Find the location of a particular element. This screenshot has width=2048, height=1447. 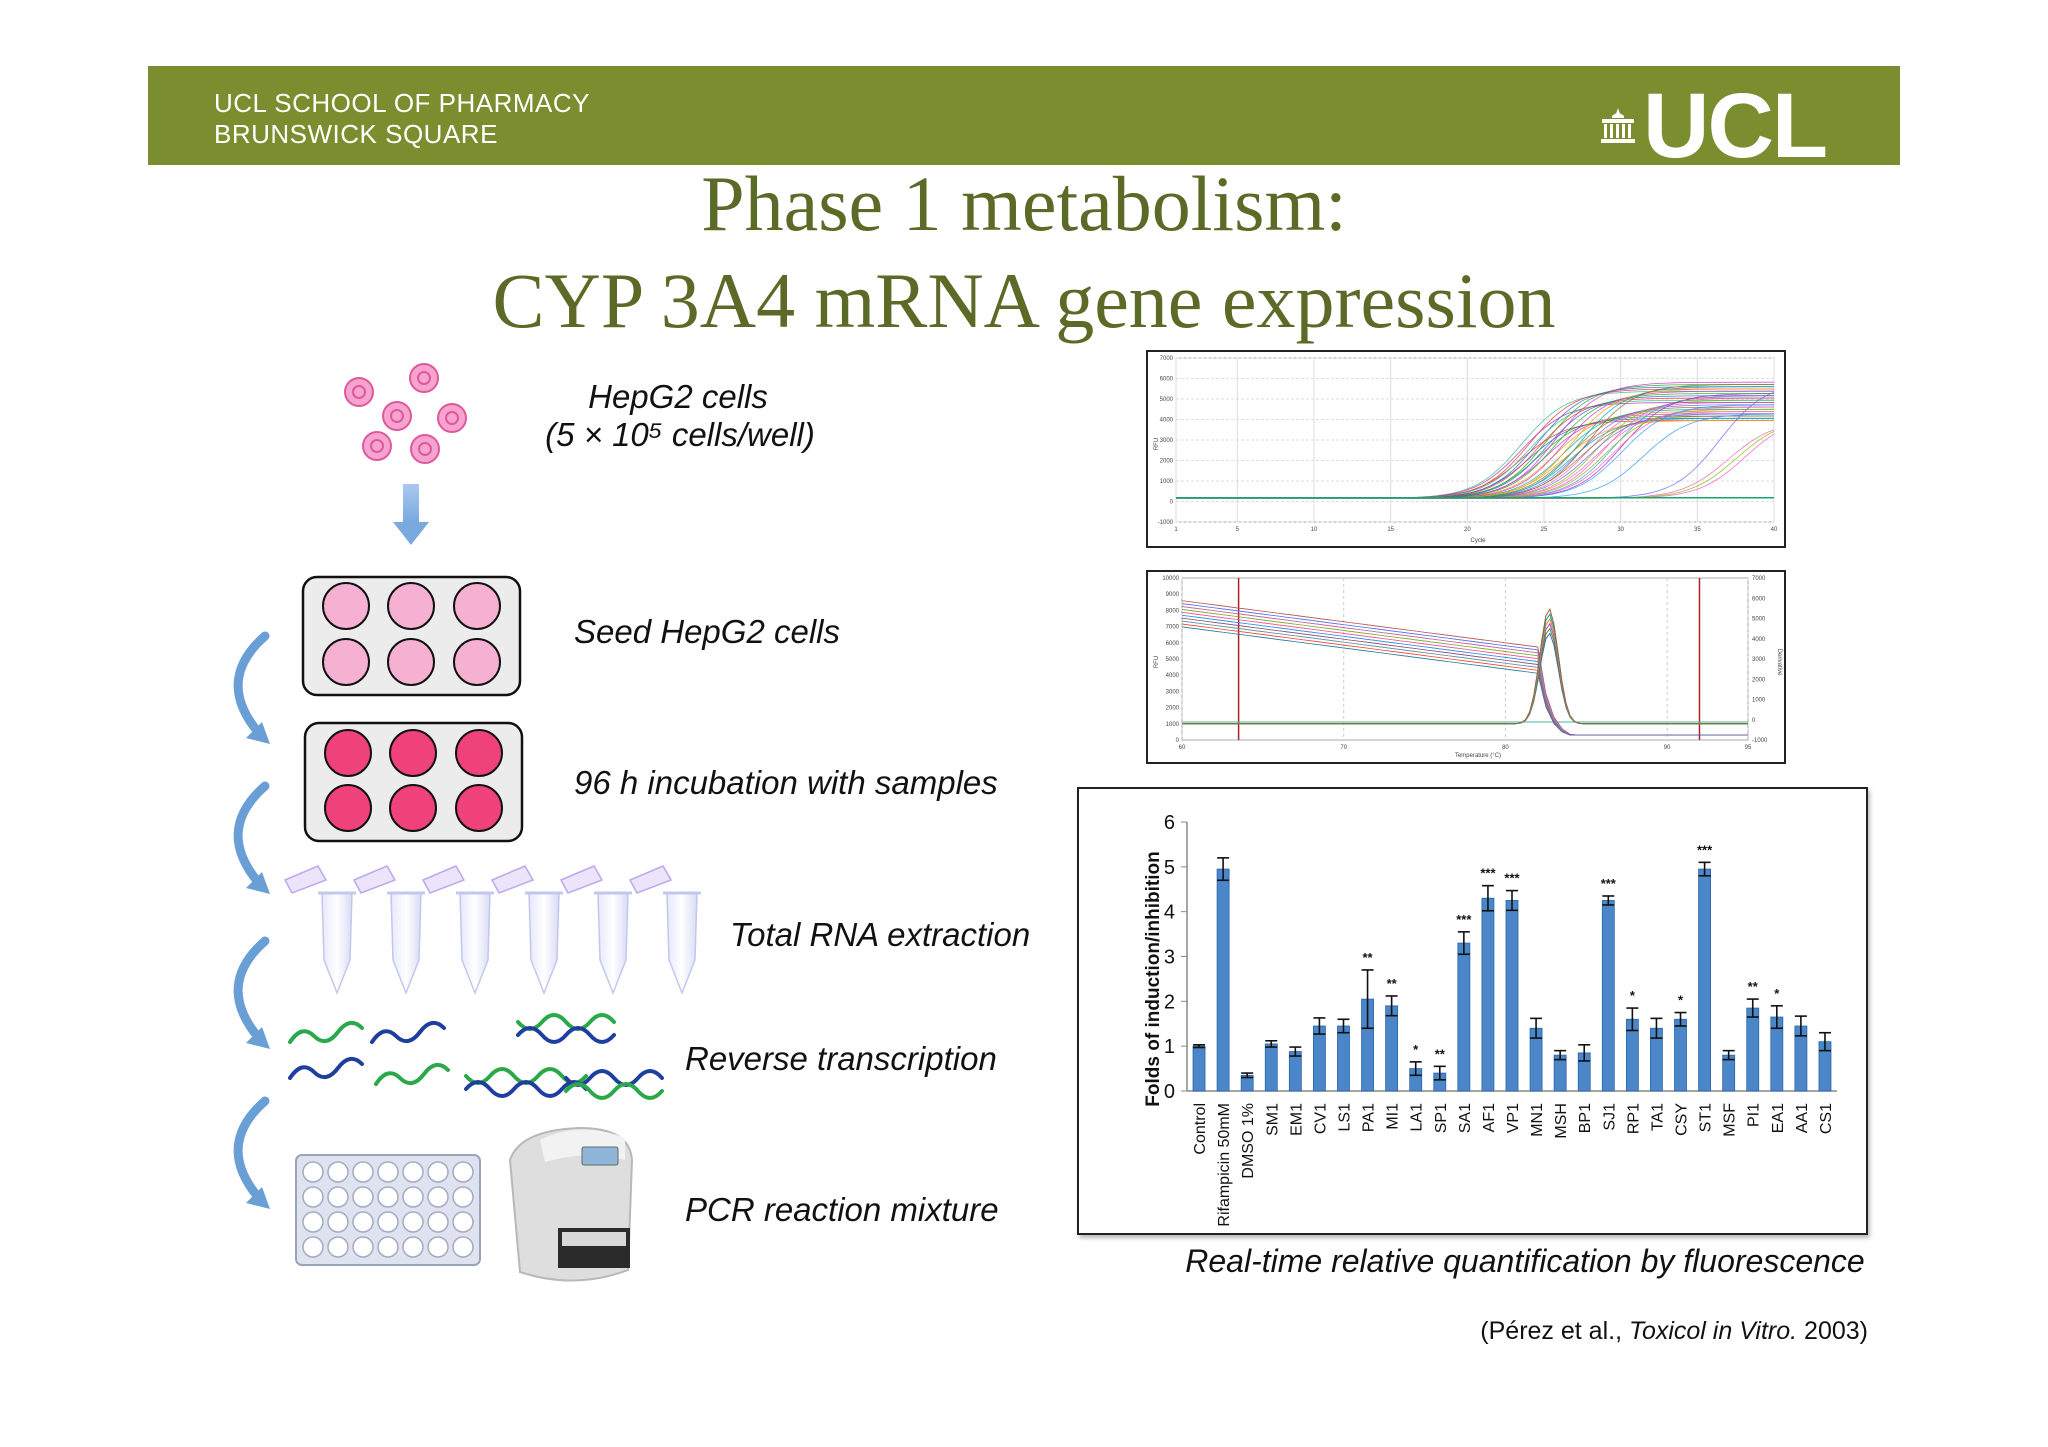

category-label: DMSO 1% is located at coordinates (1248, 1141).